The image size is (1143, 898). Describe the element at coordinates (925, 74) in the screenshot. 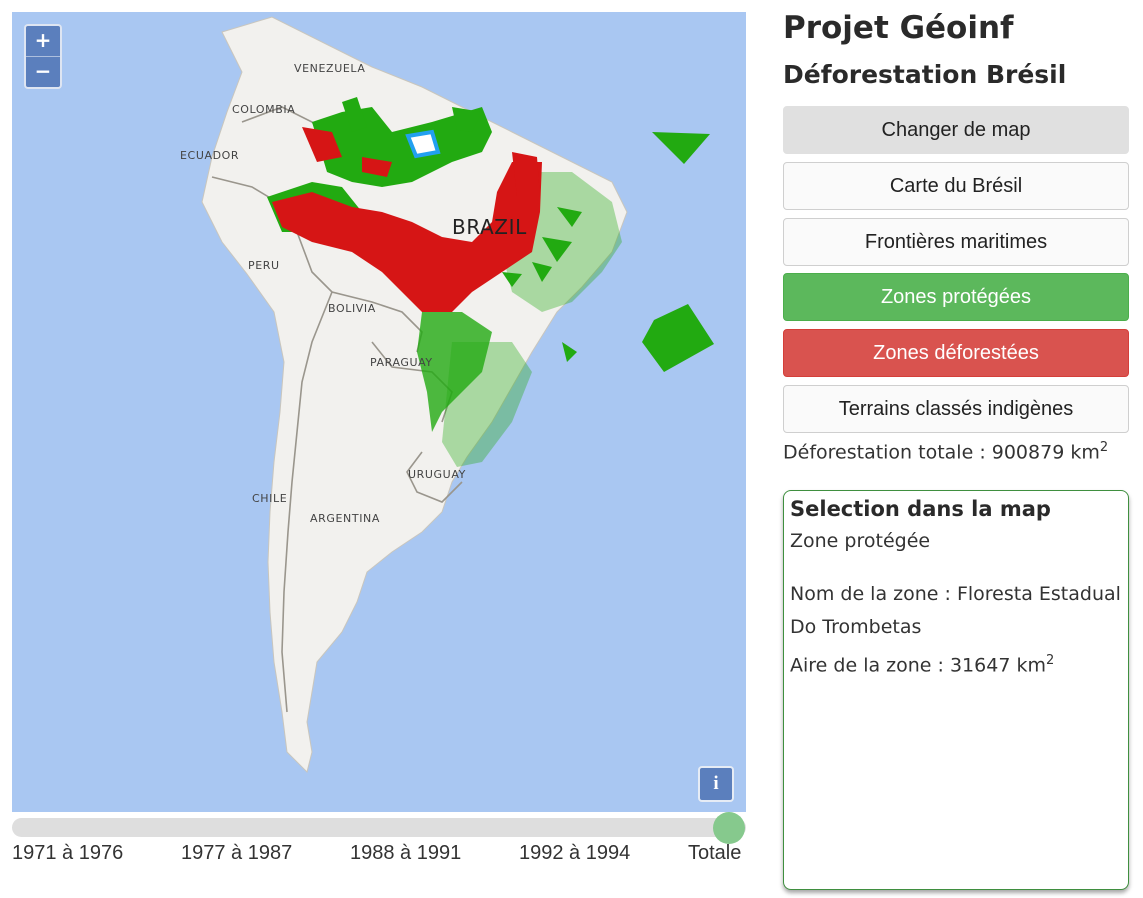

I see `page-subtitle: Déforestation Brésil` at that location.